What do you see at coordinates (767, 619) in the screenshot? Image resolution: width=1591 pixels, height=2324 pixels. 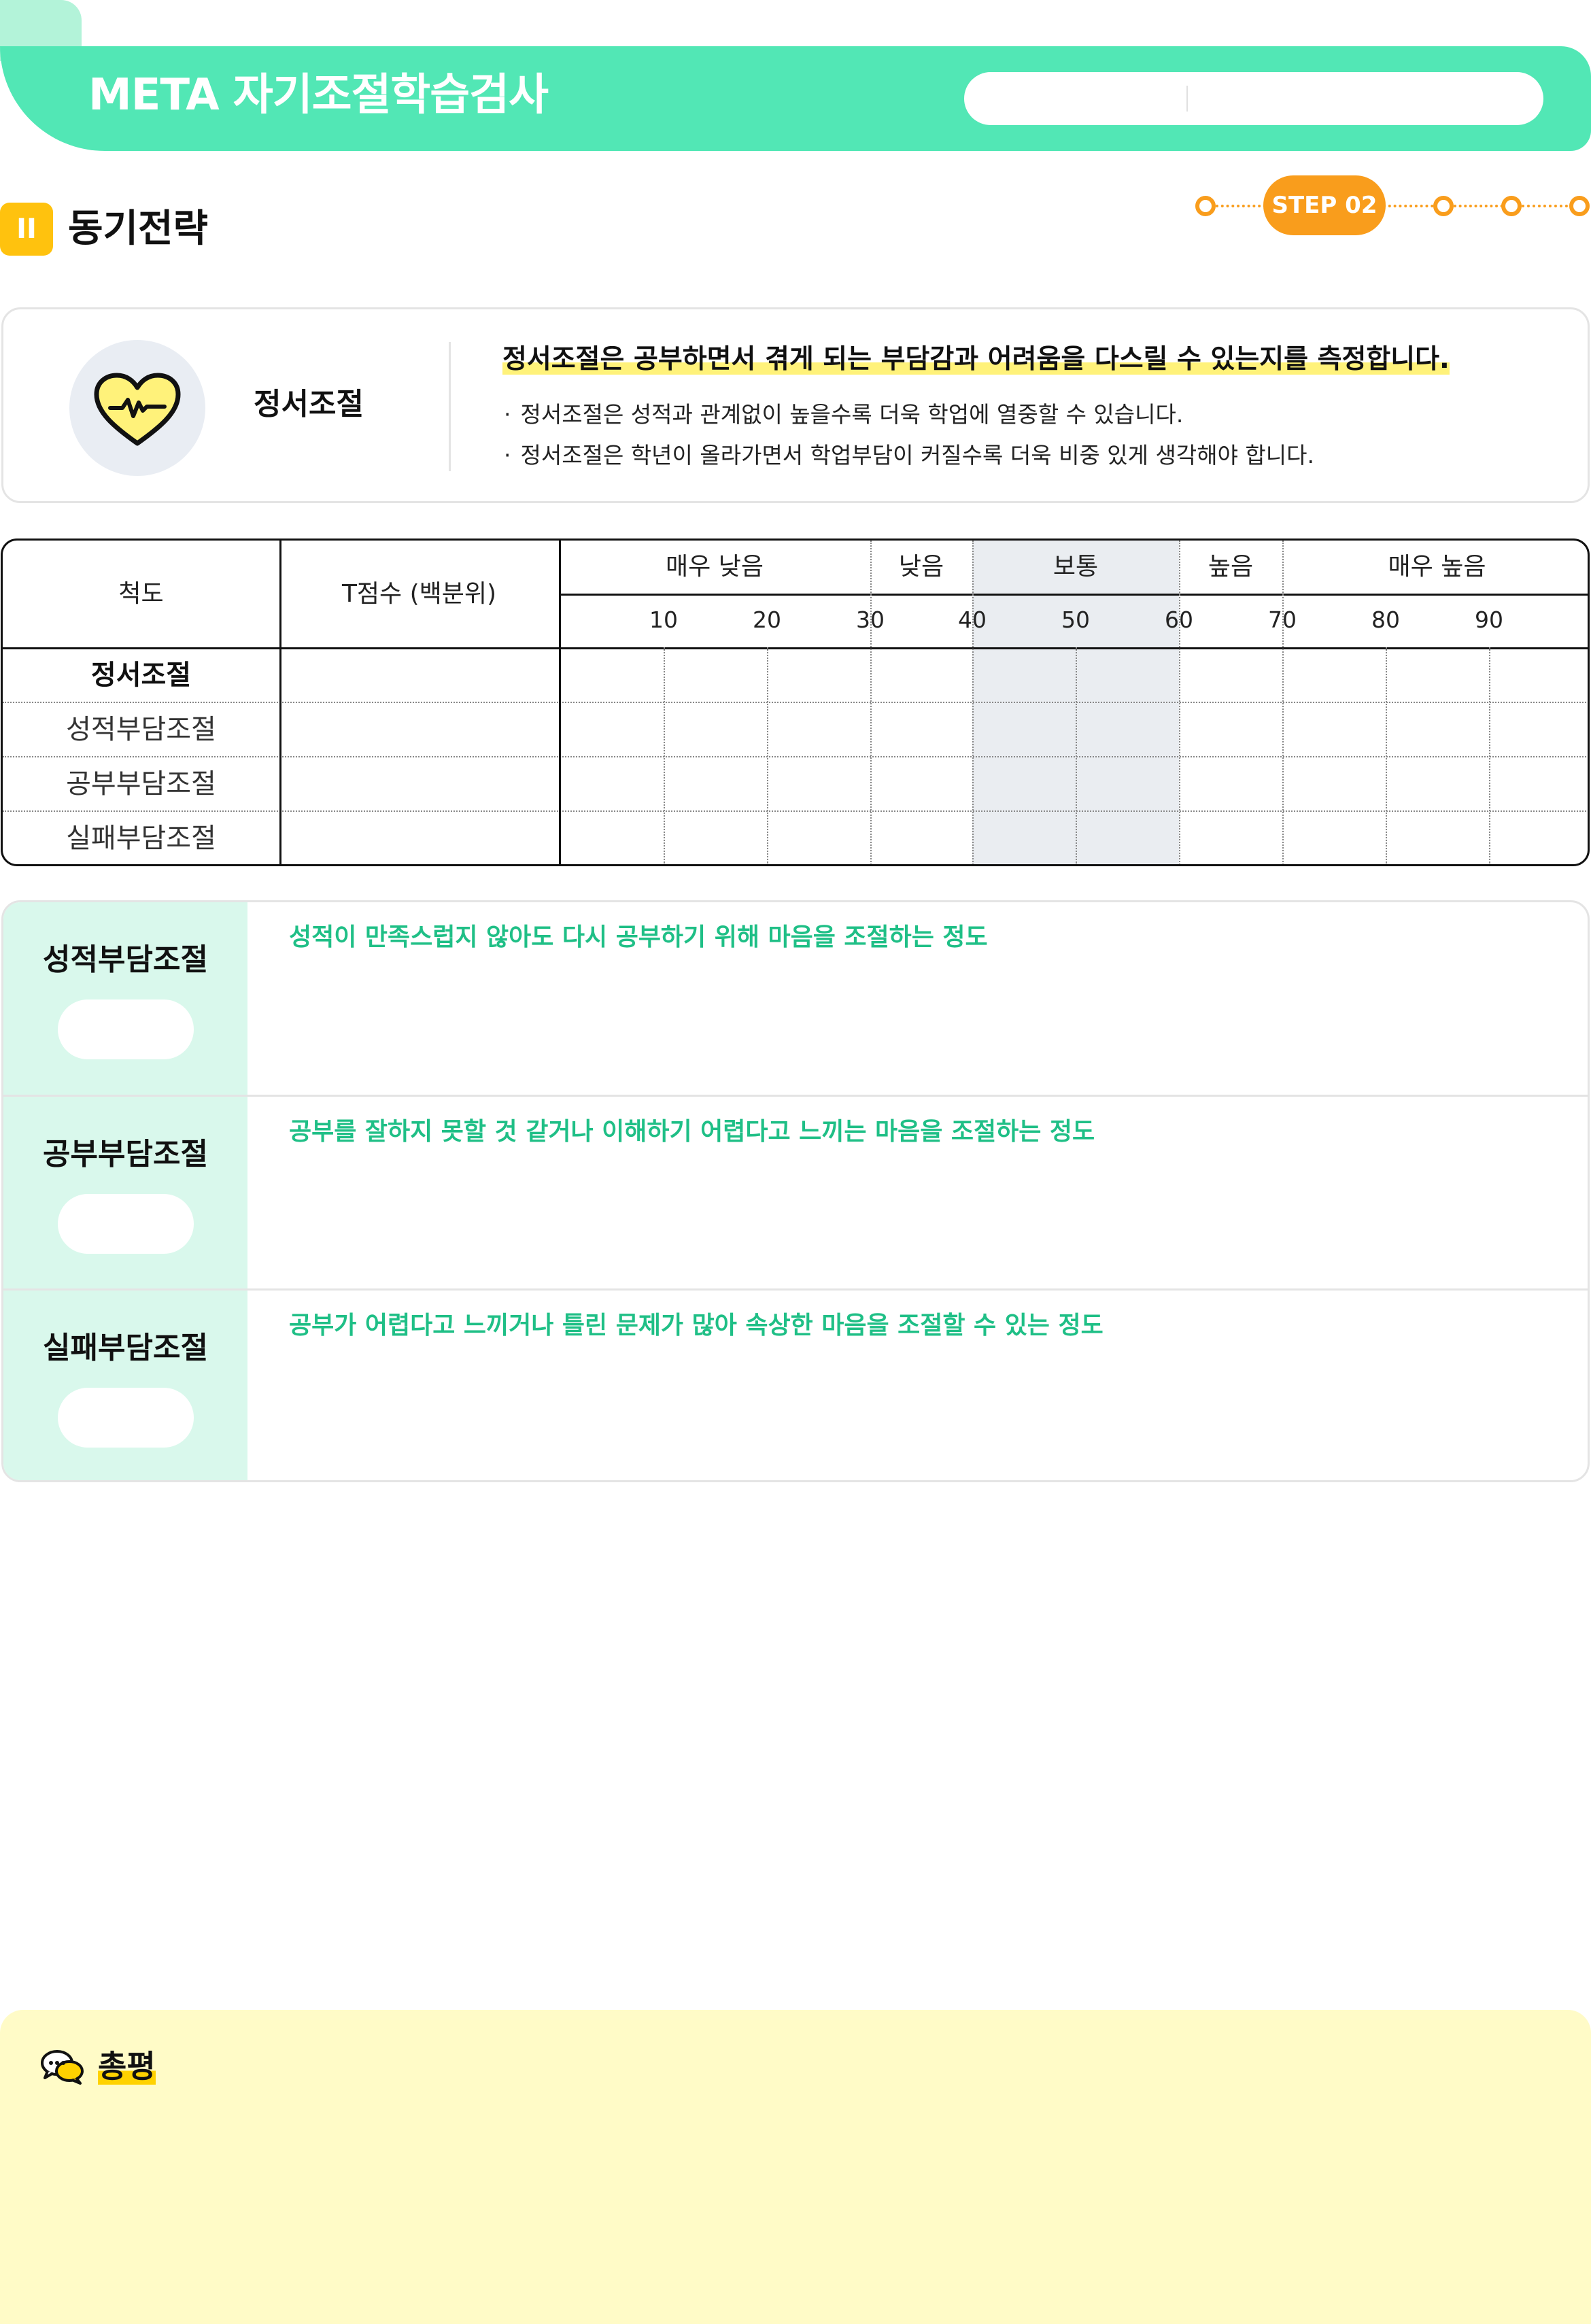 I see `tick-label: 20` at bounding box center [767, 619].